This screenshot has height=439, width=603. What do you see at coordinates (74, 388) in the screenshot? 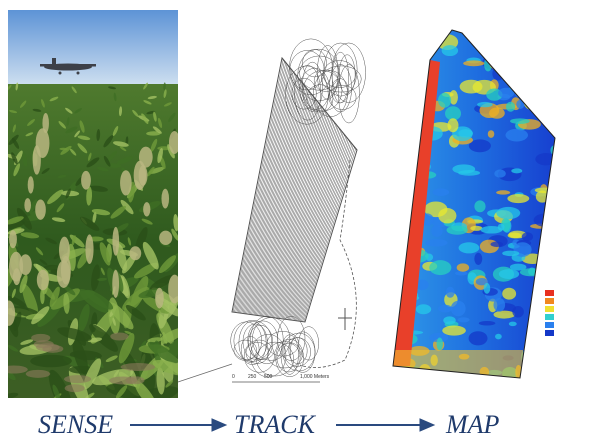
I see `soil` at bounding box center [74, 388].